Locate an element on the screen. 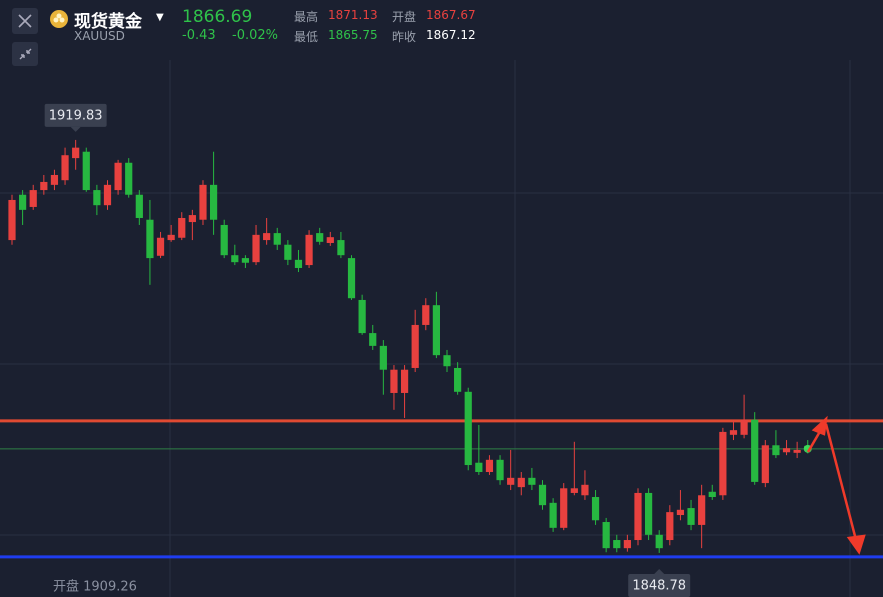 The height and width of the screenshot is (597, 883). price: 1866.69 is located at coordinates (217, 17).